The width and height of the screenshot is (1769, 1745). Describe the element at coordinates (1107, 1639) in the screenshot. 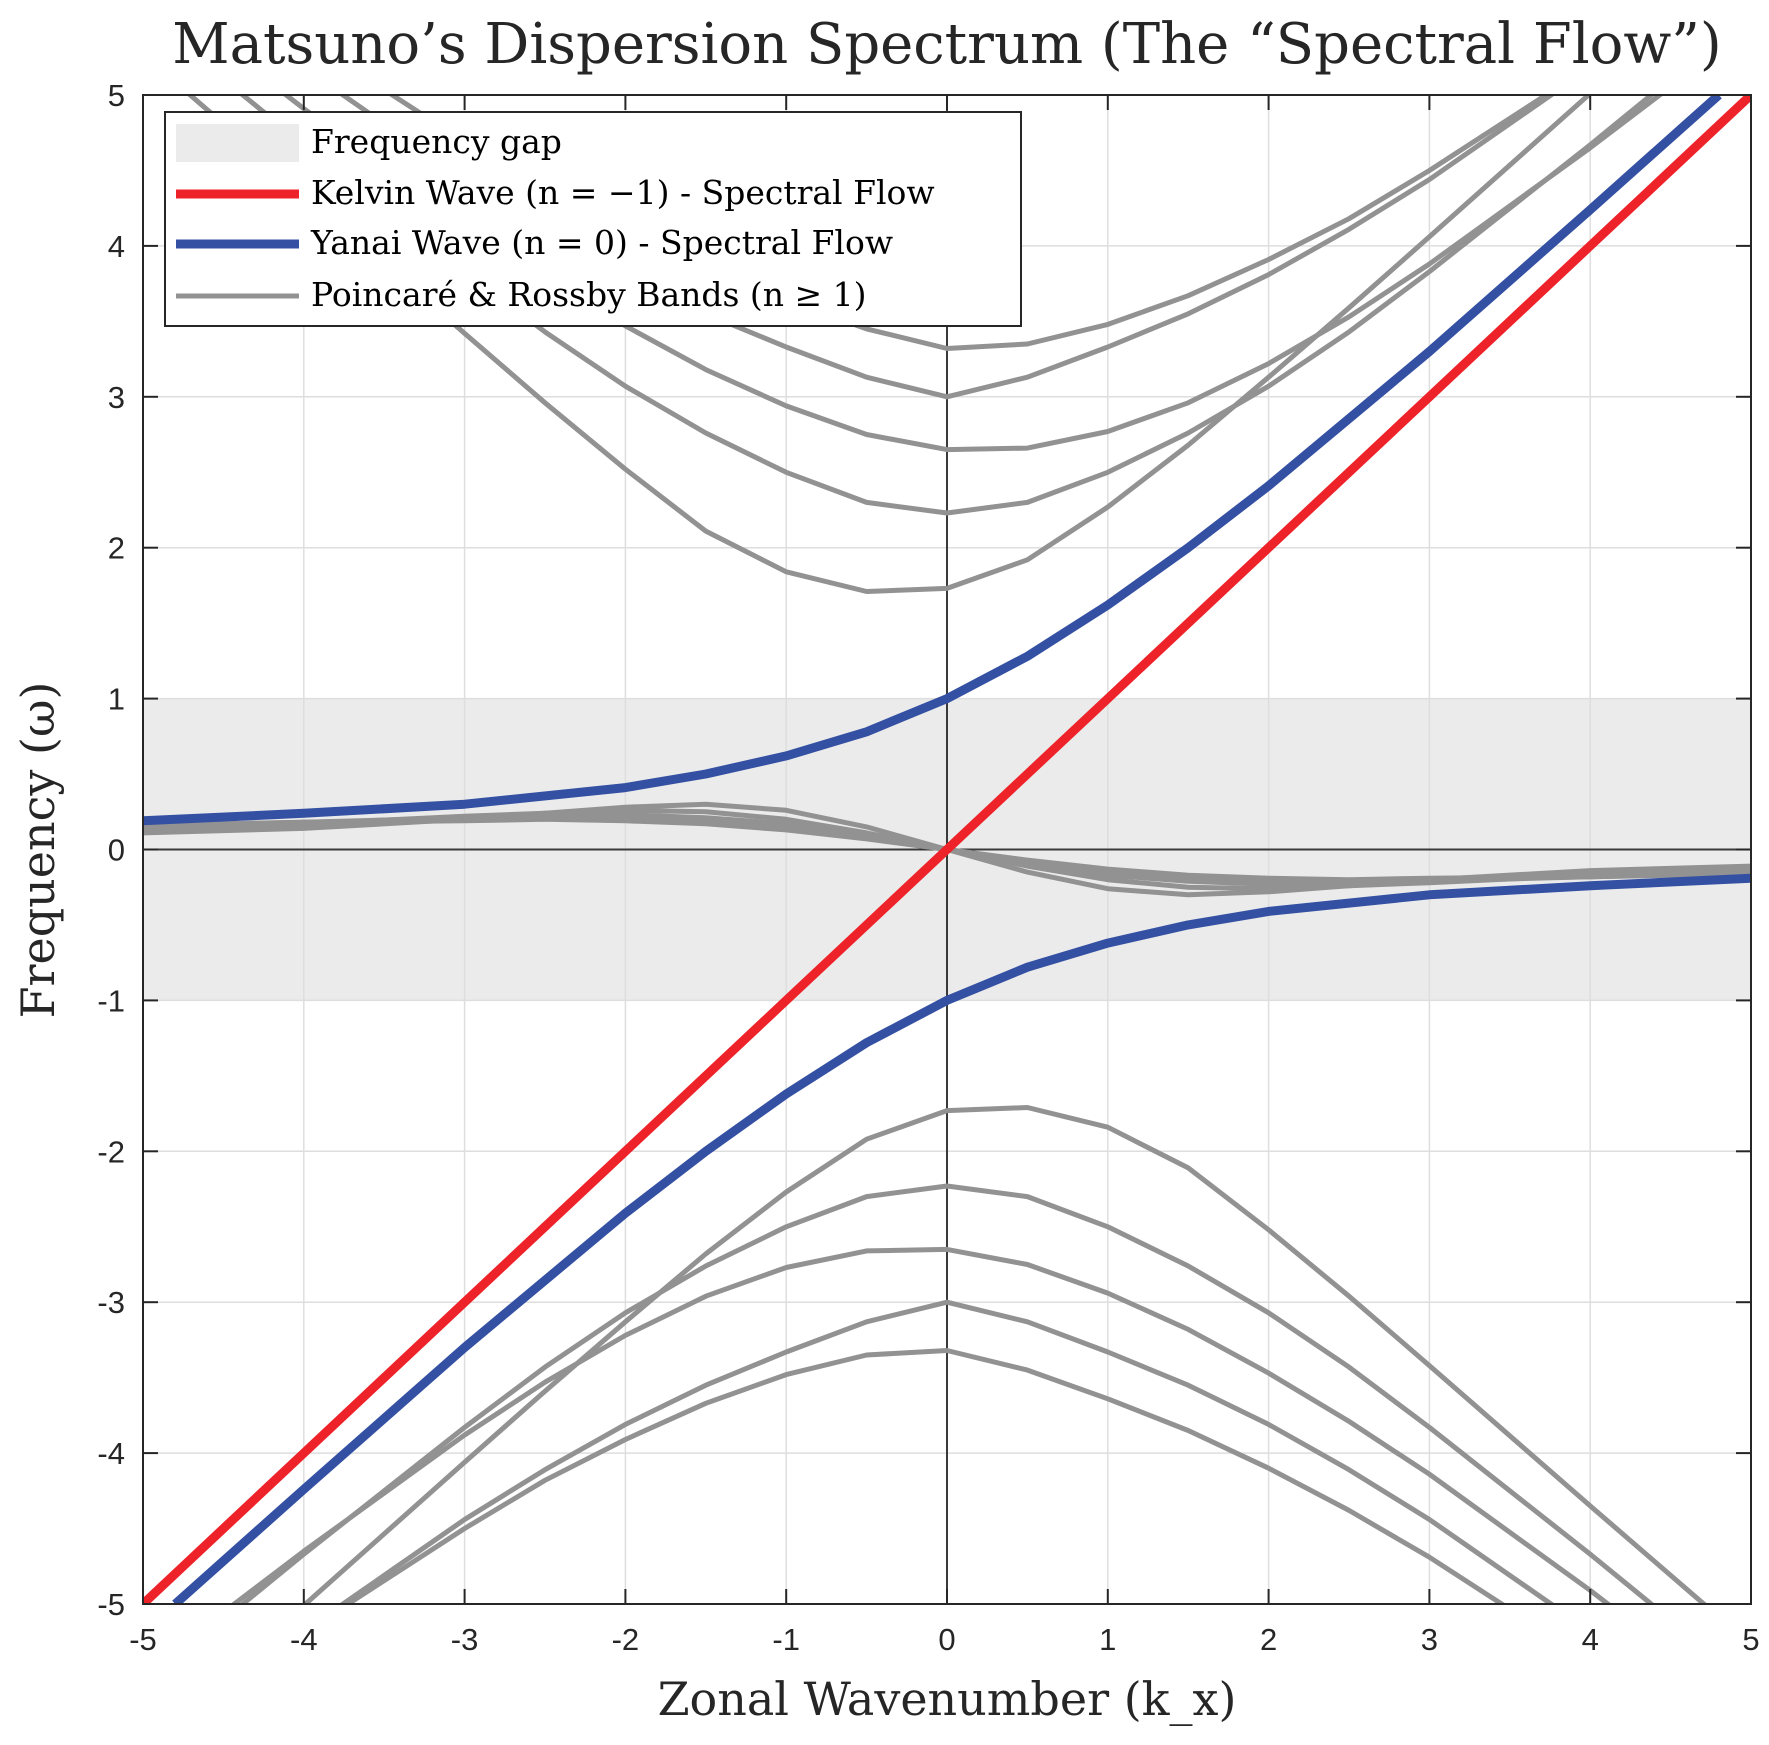

I see `x-tick-label: 1` at that location.